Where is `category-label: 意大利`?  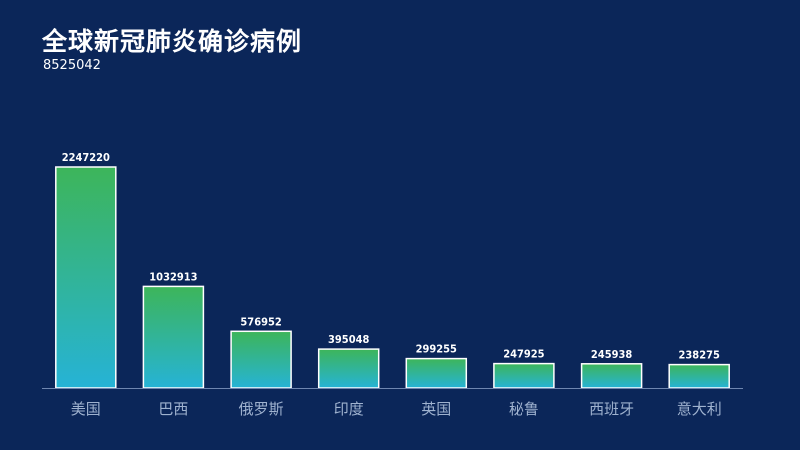 category-label: 意大利 is located at coordinates (699, 409).